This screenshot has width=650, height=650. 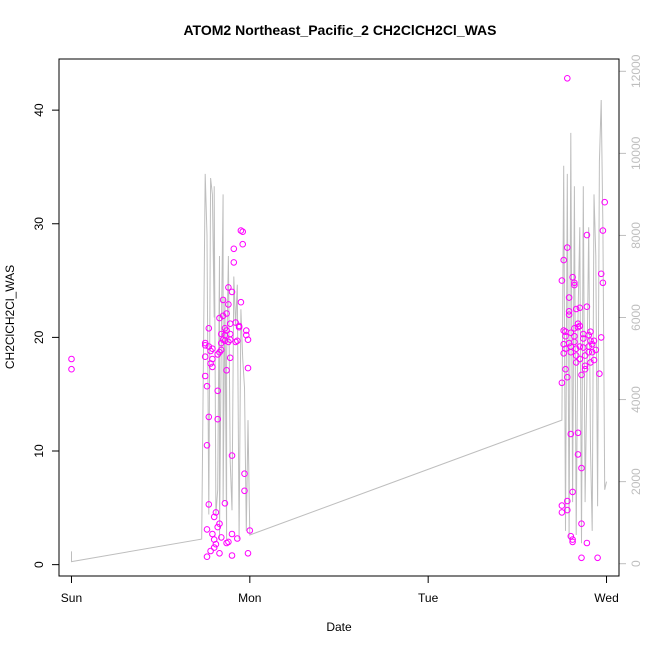 I want to click on x-tick-label: Sun, so click(x=71, y=598).